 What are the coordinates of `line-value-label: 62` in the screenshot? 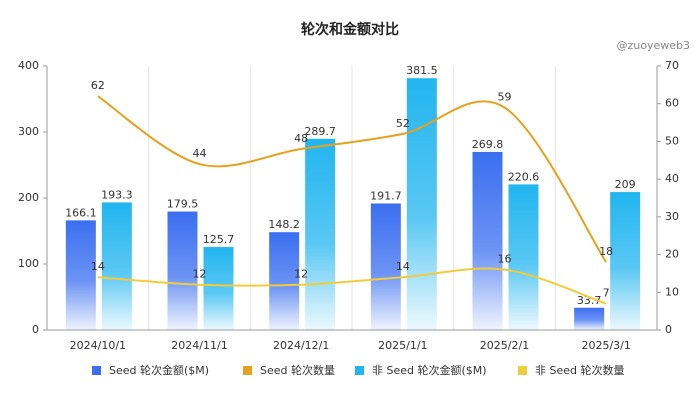 It's located at (98, 85).